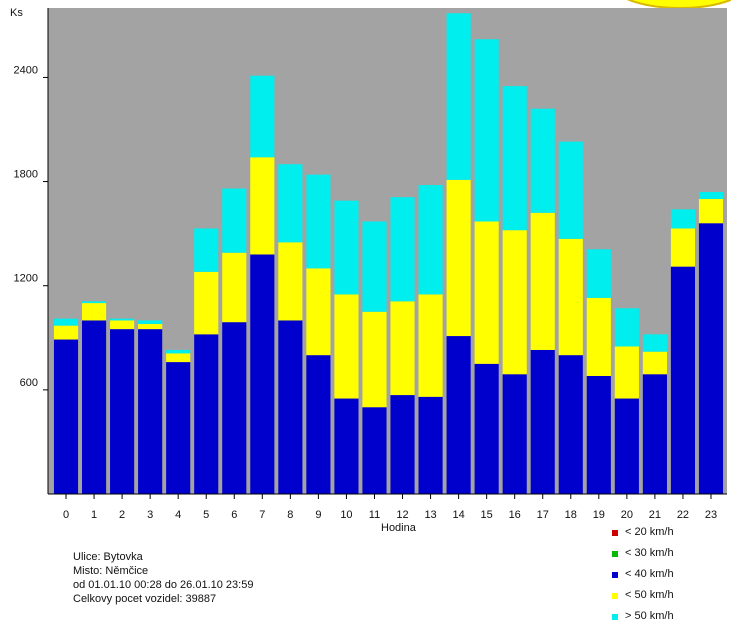  Describe the element at coordinates (430, 515) in the screenshot. I see `x-tick-label: 13` at that location.